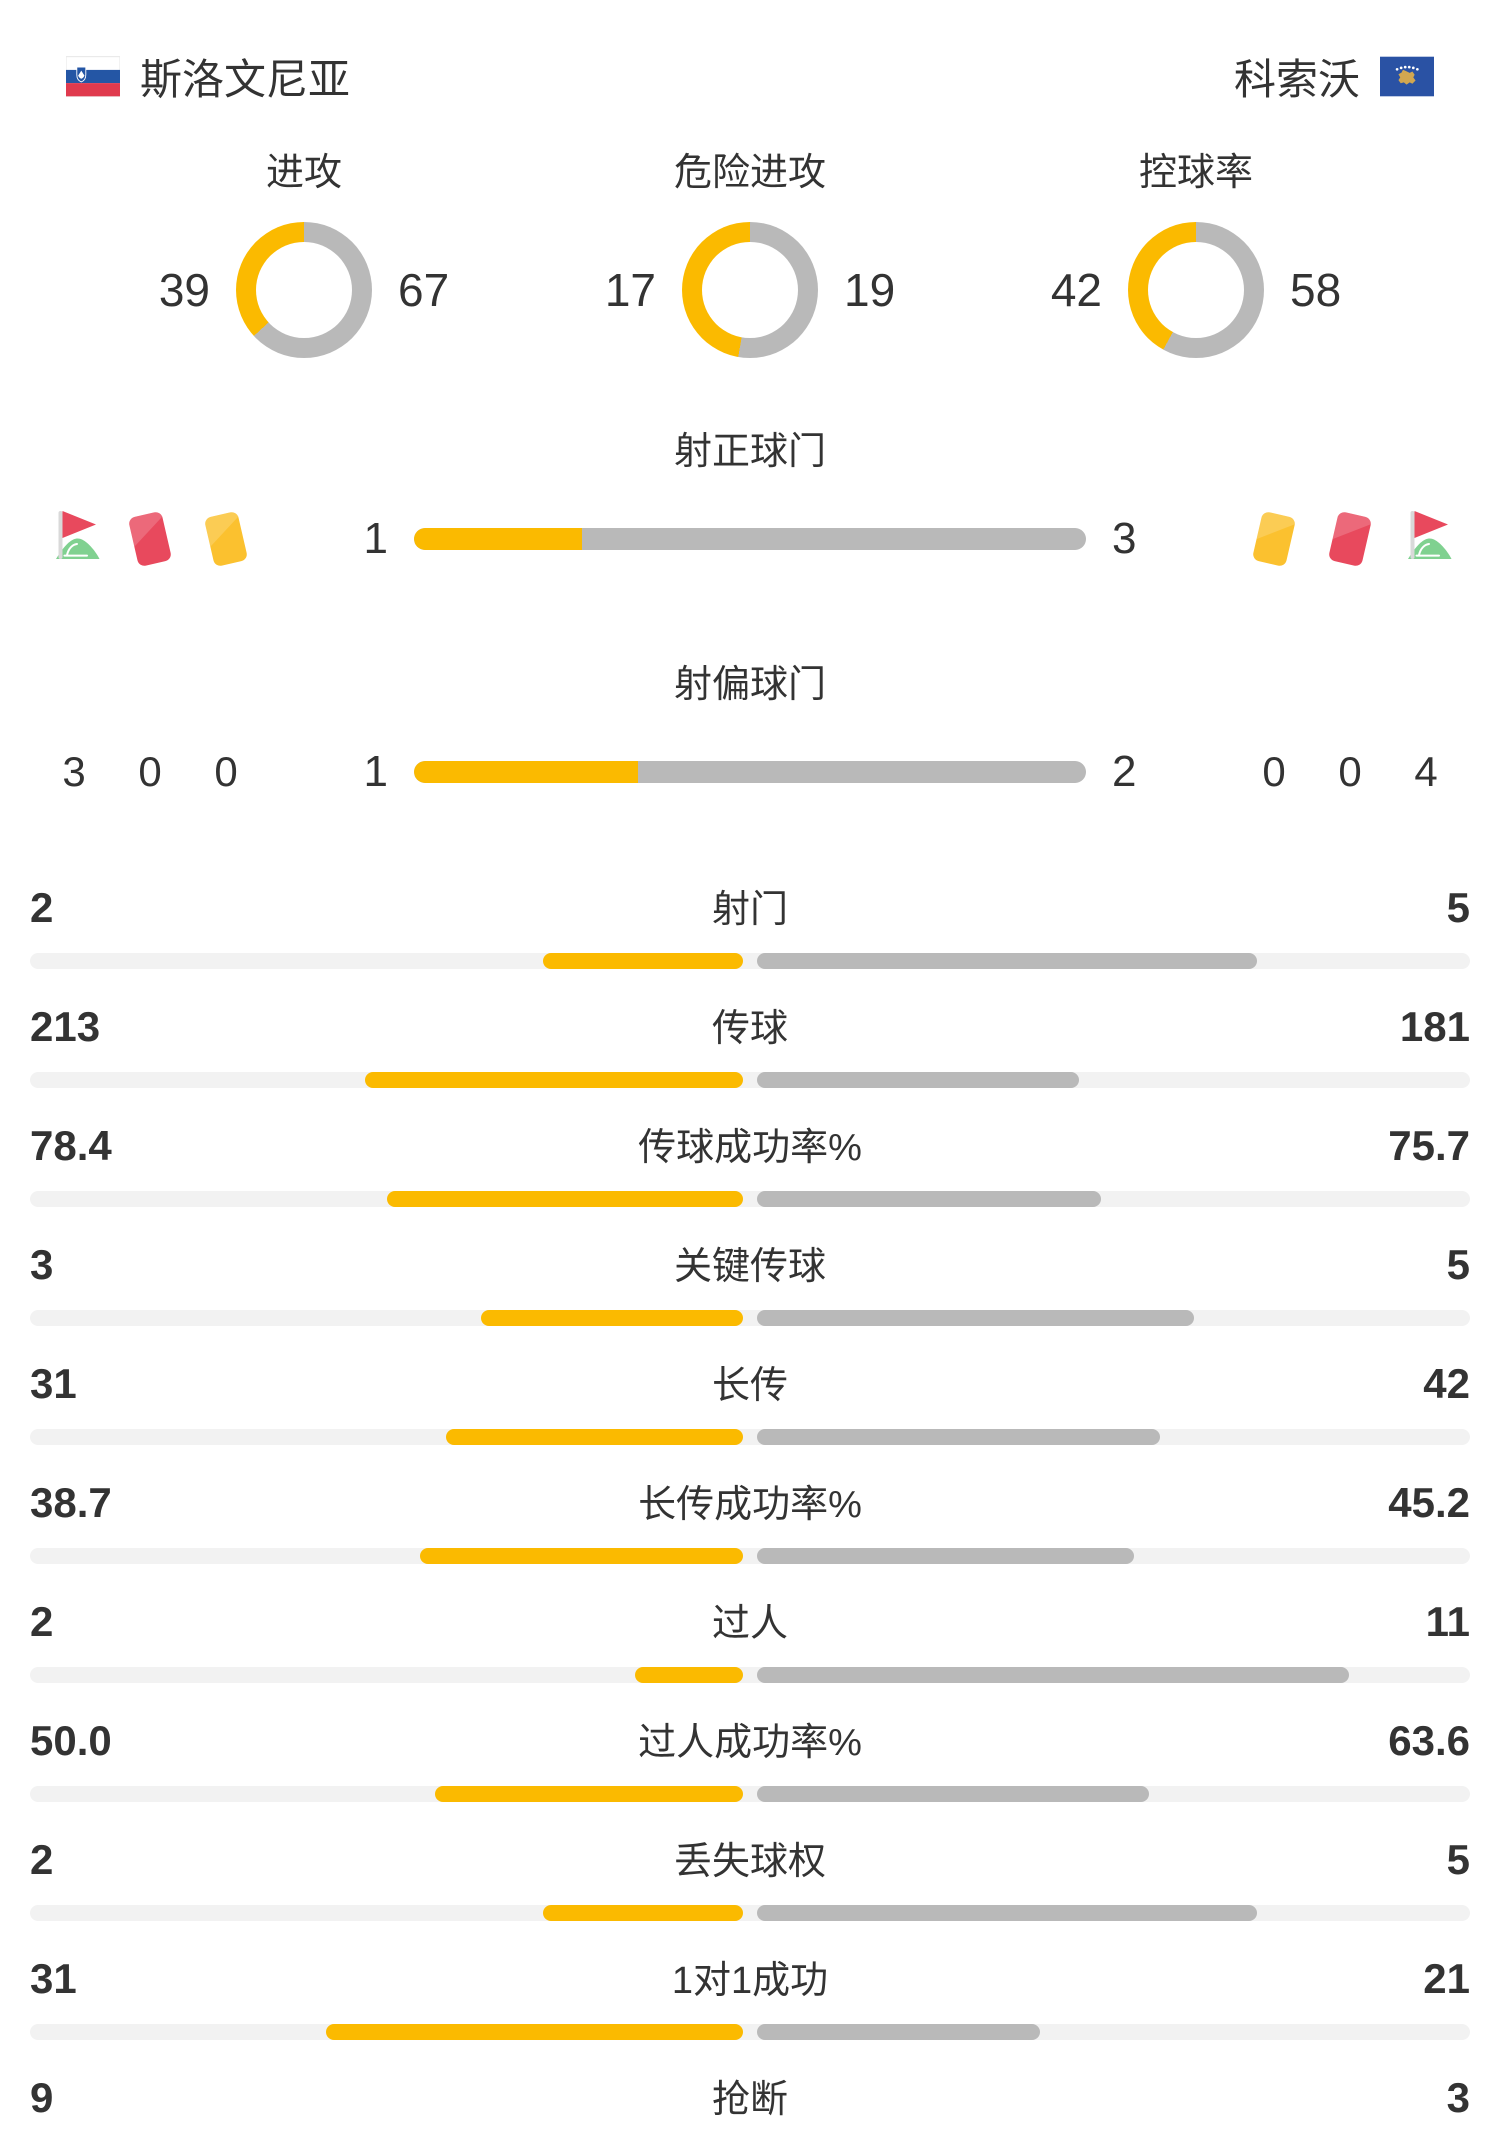  What do you see at coordinates (226, 771) in the screenshot?
I see `home-yellow-cards-count: 0` at bounding box center [226, 771].